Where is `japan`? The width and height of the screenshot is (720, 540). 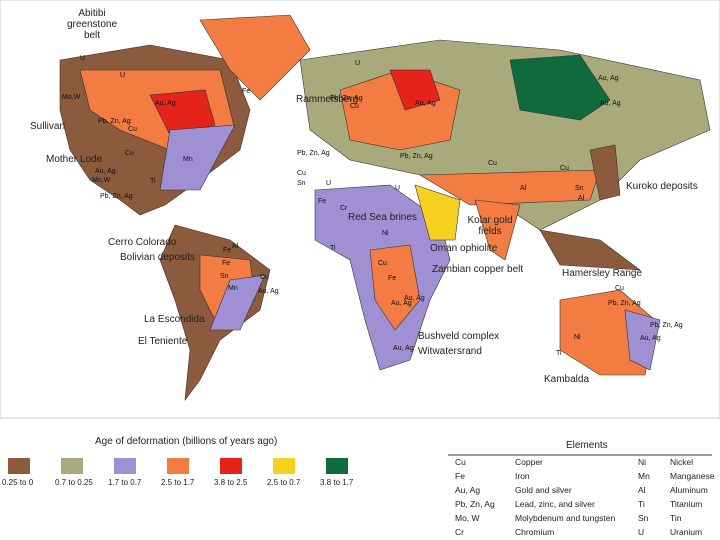
japan is located at coordinates (605, 172).